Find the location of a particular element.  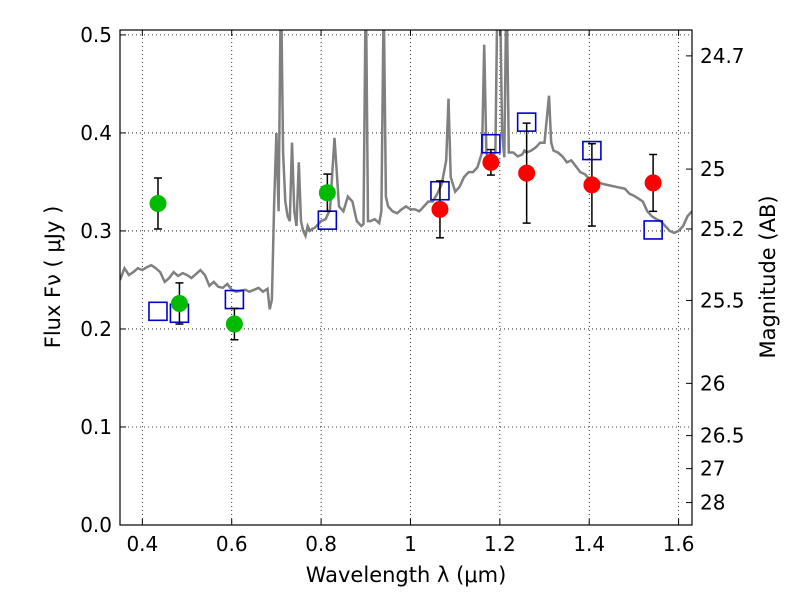

y-tick-label: 0.4 is located at coordinates (96, 133).